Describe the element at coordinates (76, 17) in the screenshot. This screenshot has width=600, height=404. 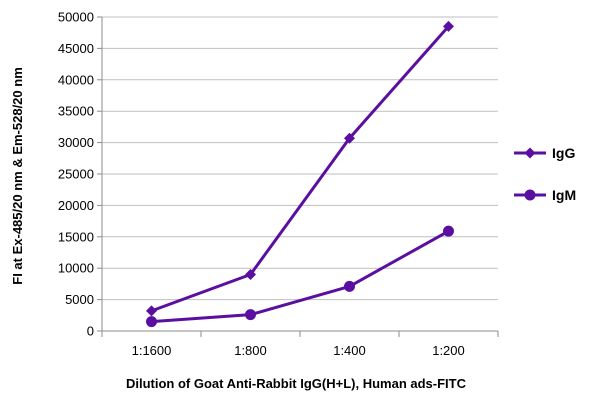
I see `y-tick-label: 50000` at that location.